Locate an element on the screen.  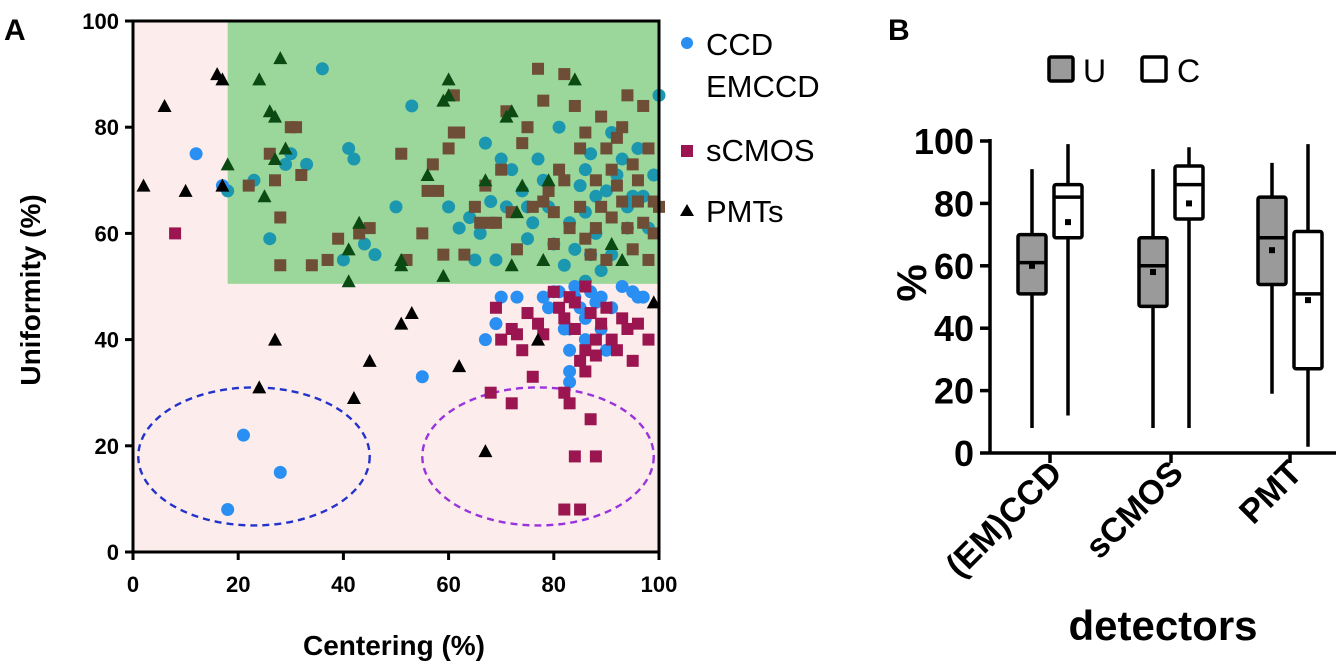
boxplot-y-tick-label: 20 is located at coordinates (954, 391).